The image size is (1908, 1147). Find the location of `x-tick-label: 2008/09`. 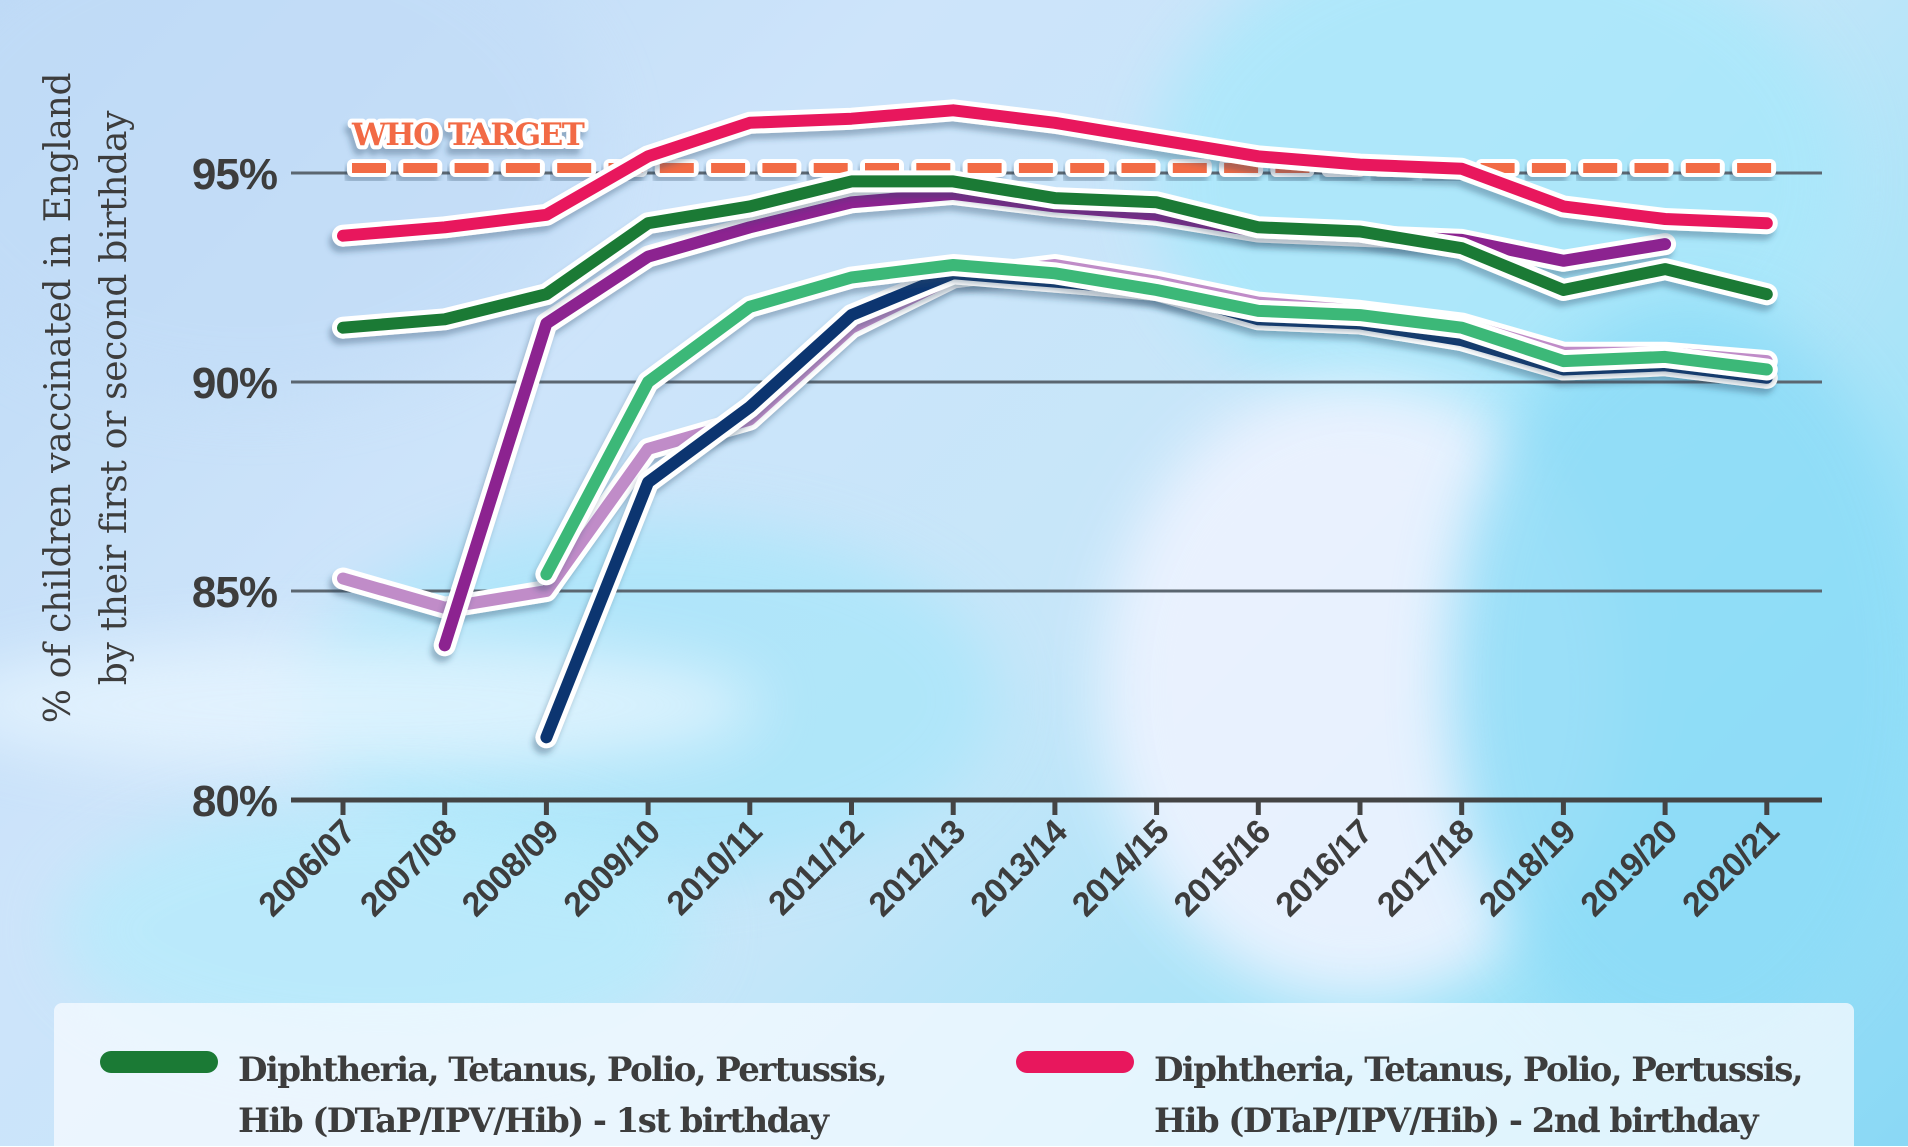

x-tick-label: 2008/09 is located at coordinates (510, 868).